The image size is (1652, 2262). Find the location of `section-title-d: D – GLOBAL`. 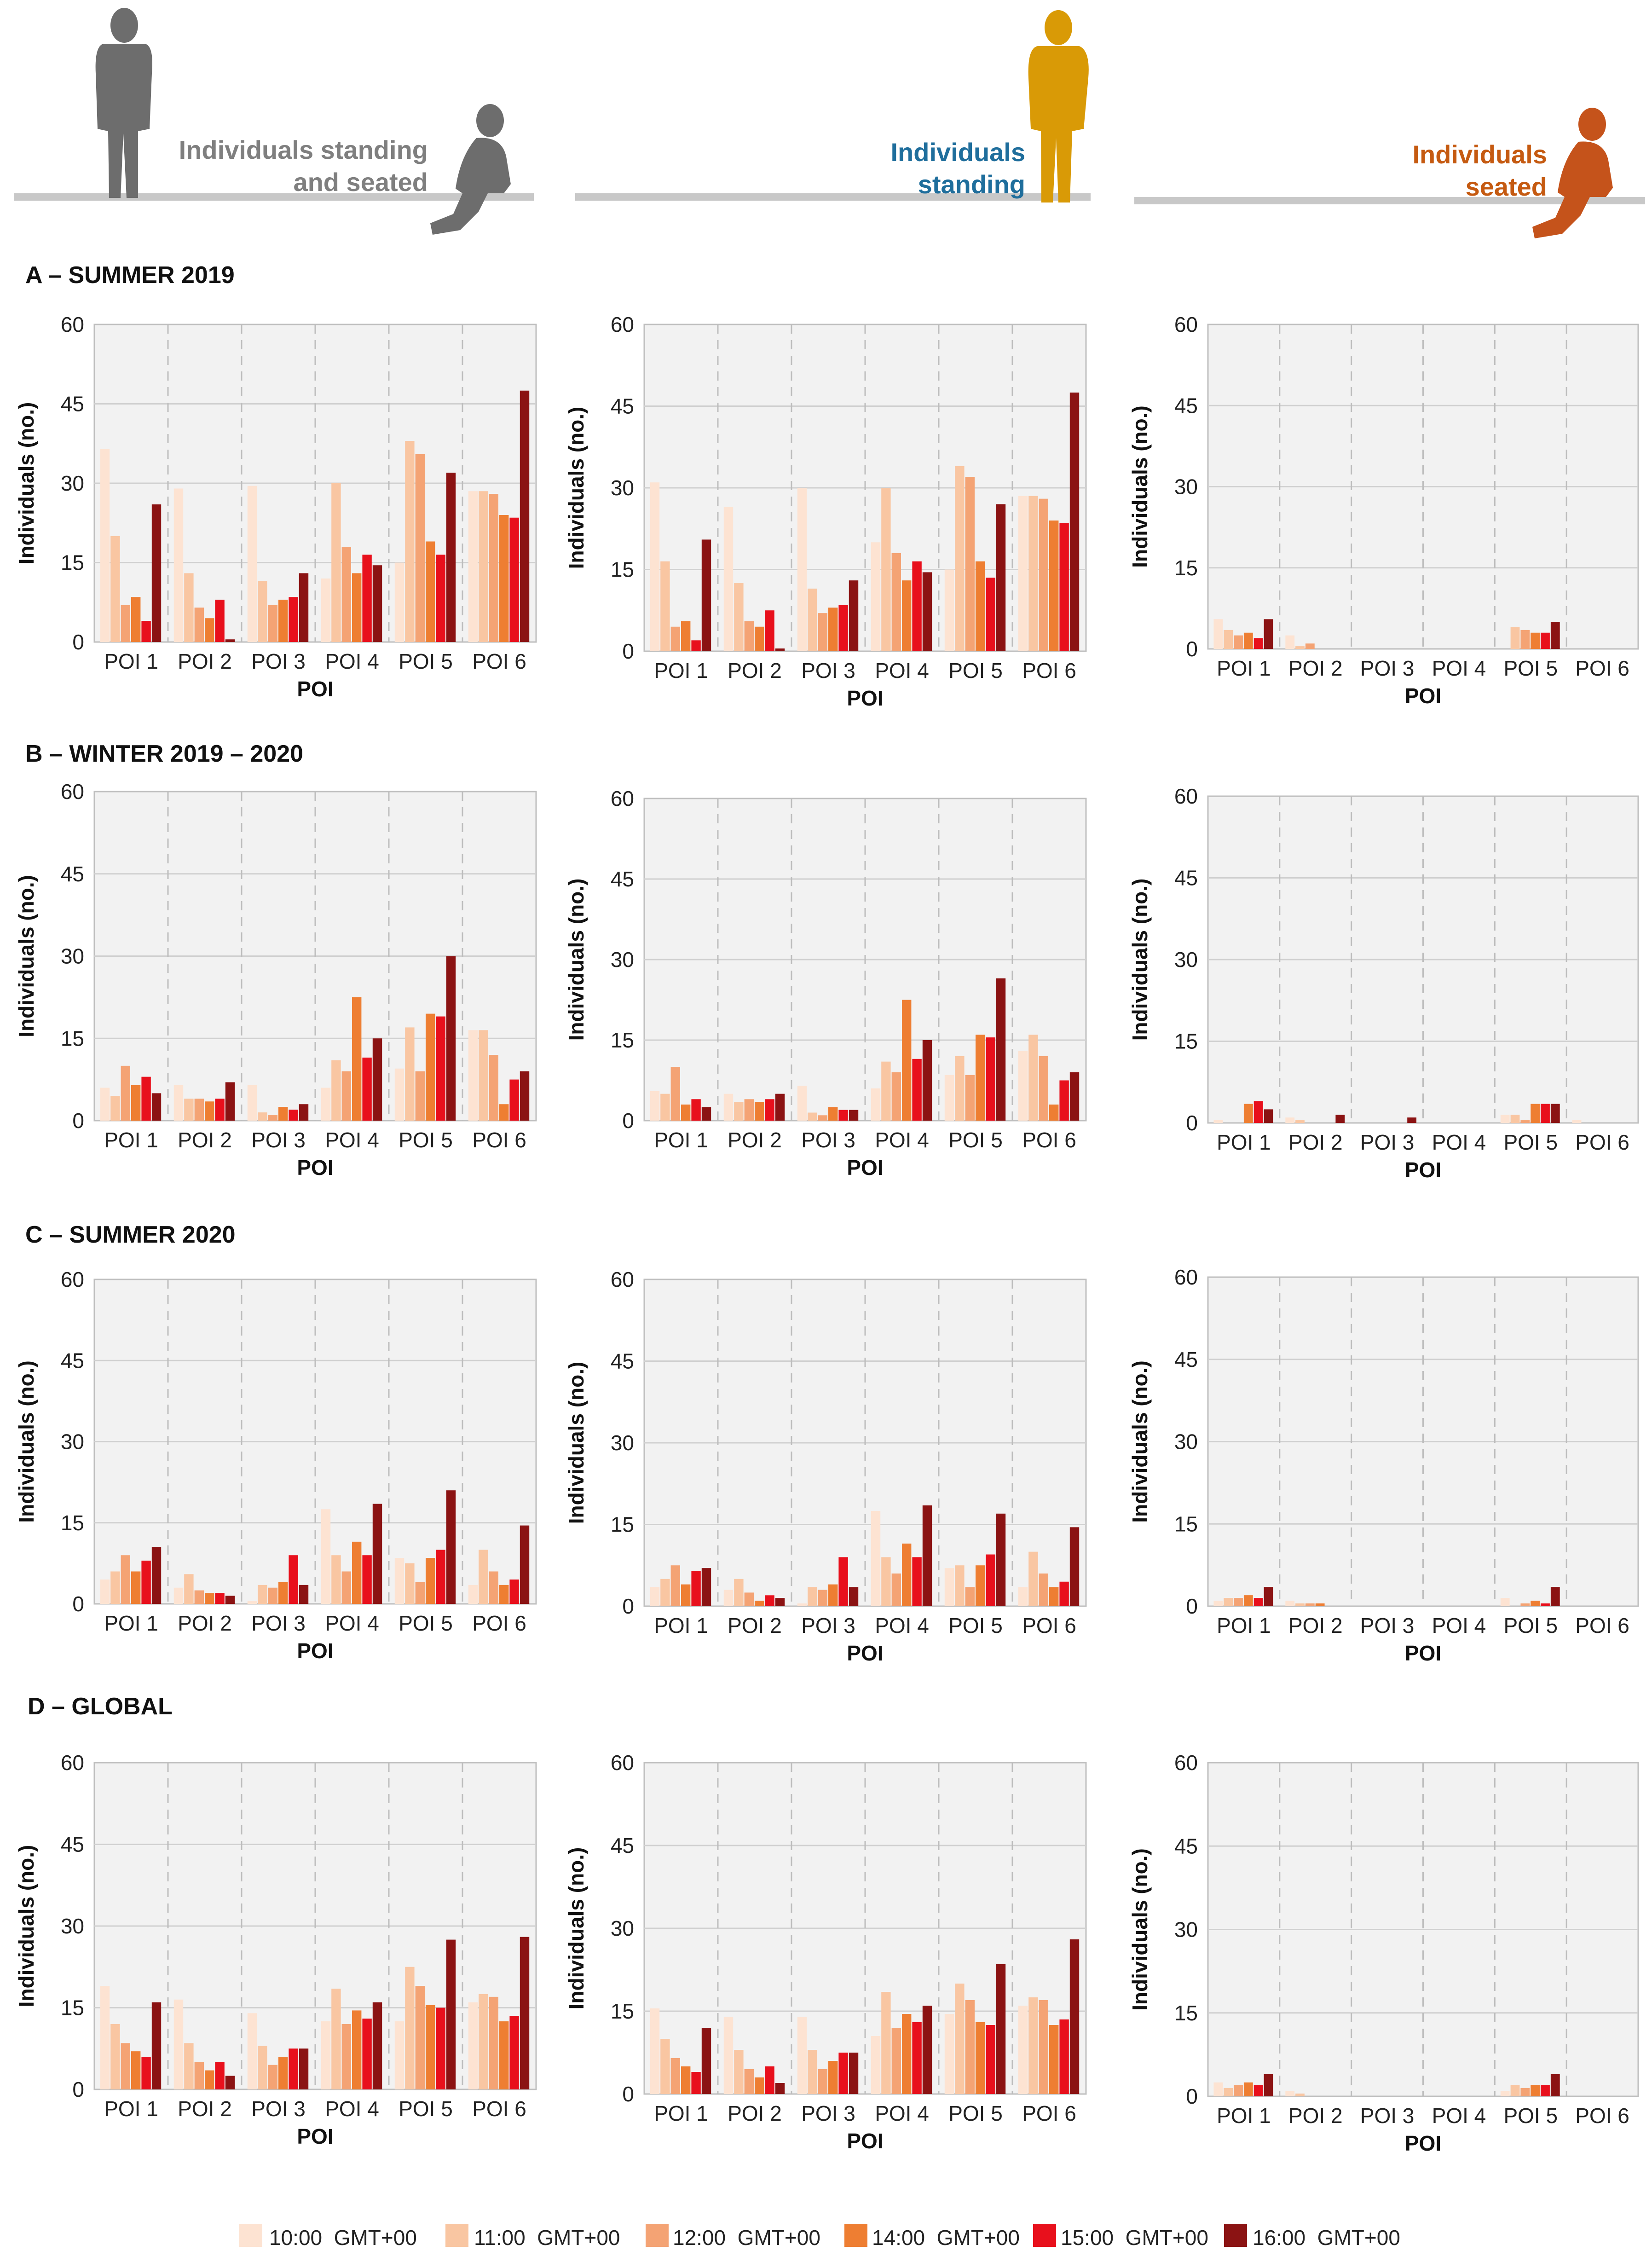

section-title-d: D – GLOBAL is located at coordinates (100, 1706).